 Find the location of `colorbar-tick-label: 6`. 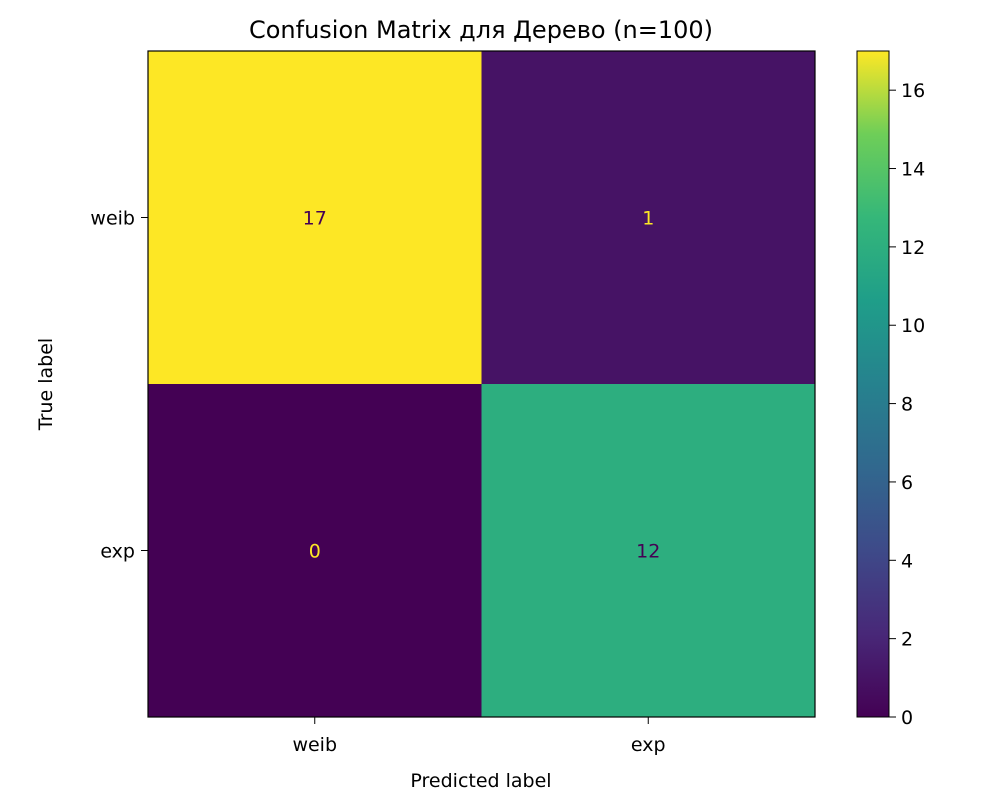

colorbar-tick-label: 6 is located at coordinates (907, 483).